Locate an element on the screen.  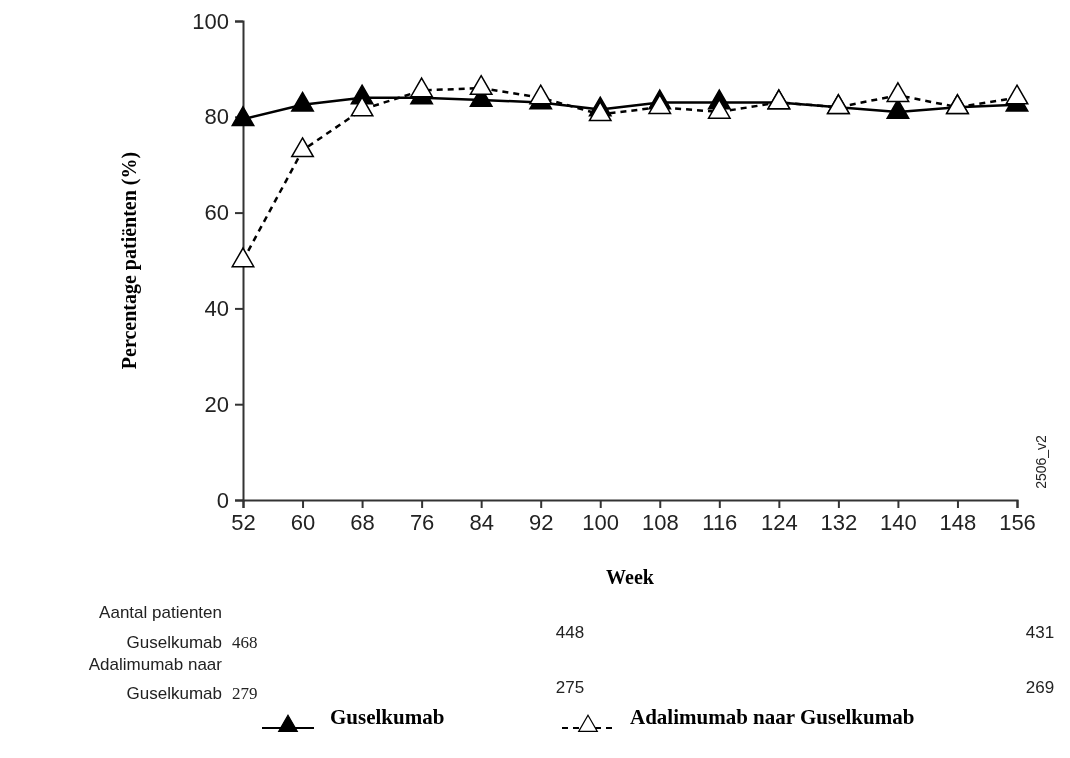
text: 275 is located at coordinates (570, 687).